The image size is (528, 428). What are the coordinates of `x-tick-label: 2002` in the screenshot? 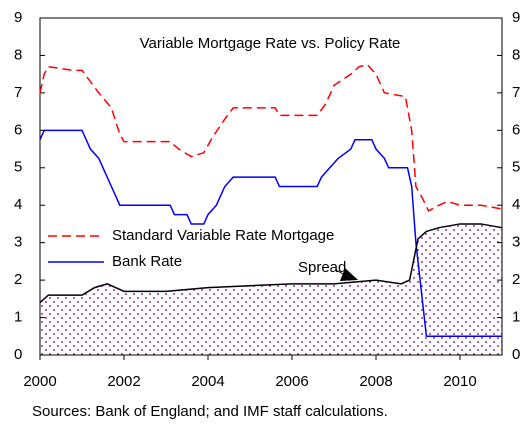 It's located at (123, 381).